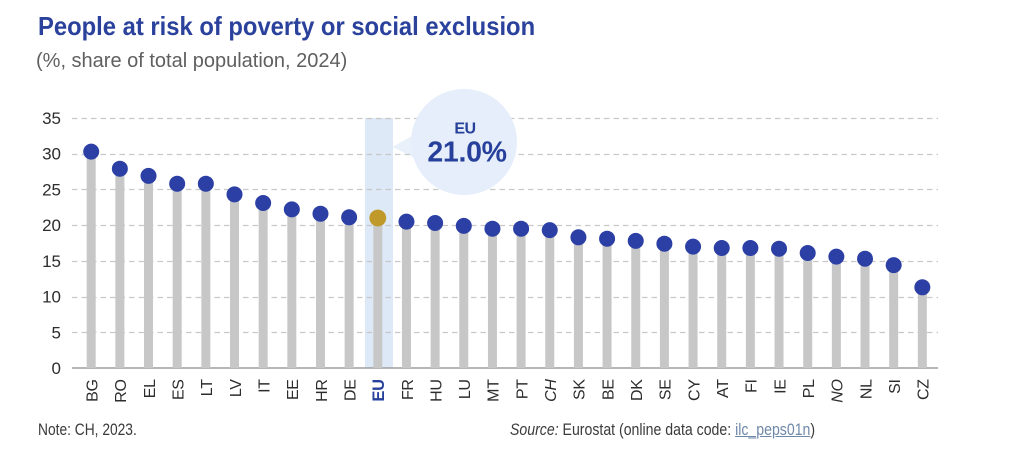  What do you see at coordinates (293, 389) in the screenshot?
I see `svg-text: EE` at bounding box center [293, 389].